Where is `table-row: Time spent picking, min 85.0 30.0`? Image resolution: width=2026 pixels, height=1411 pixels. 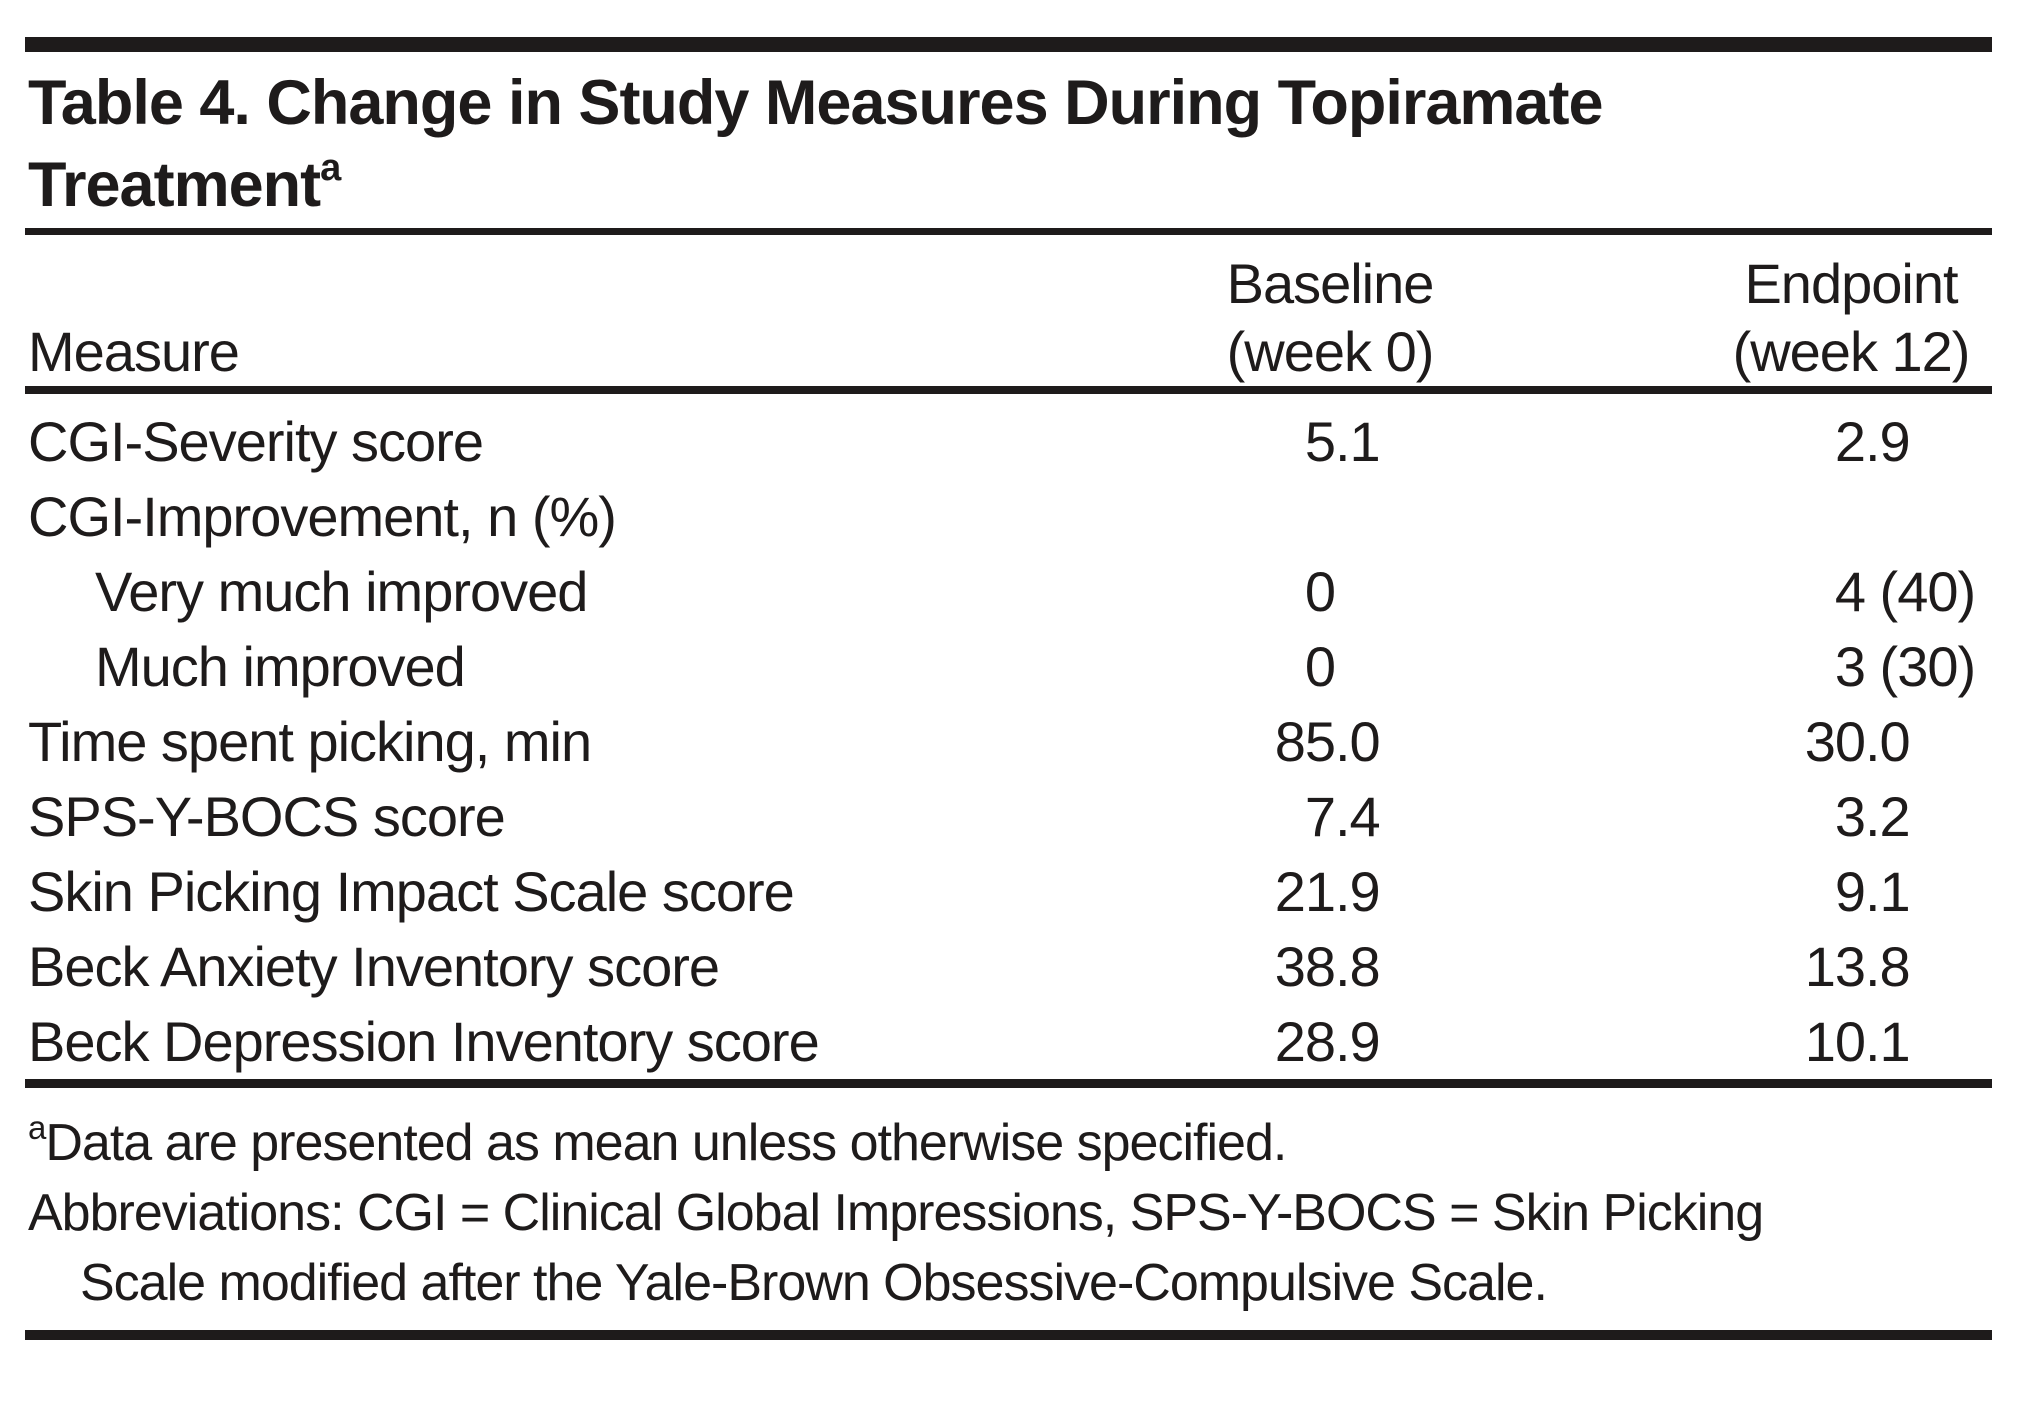 table-row: Time spent picking, min 85.0 30.0 is located at coordinates (1008, 741).